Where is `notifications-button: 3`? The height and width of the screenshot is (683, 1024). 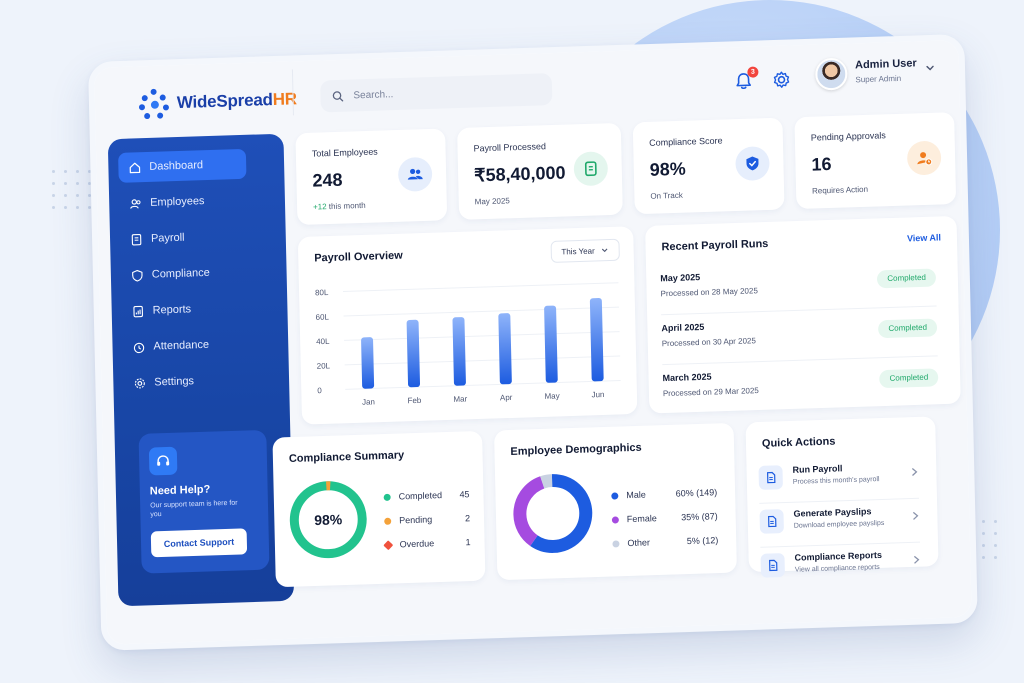
notifications-button: 3 is located at coordinates (746, 80).